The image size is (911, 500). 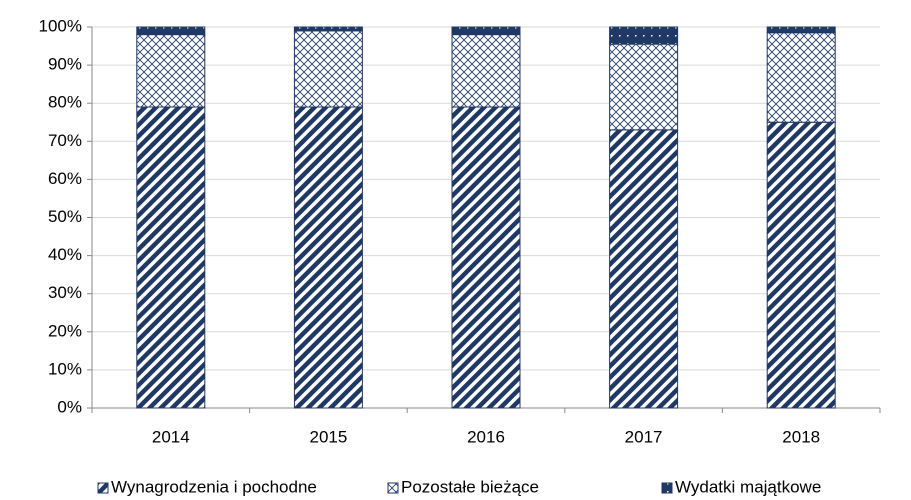 I want to click on y-tick-label: 40%, so click(x=65, y=254).